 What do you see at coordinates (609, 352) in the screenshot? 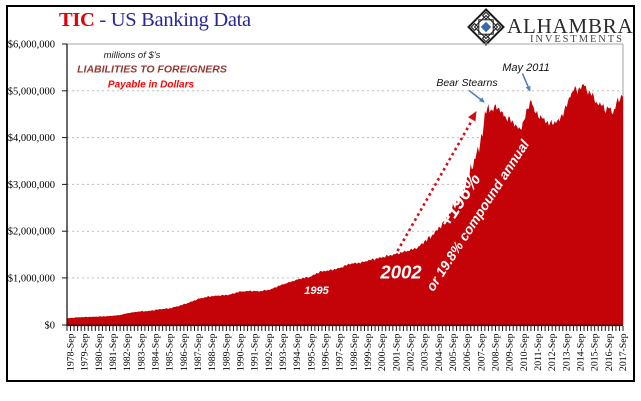
I see `svg-text: 2016-Sep` at bounding box center [609, 352].